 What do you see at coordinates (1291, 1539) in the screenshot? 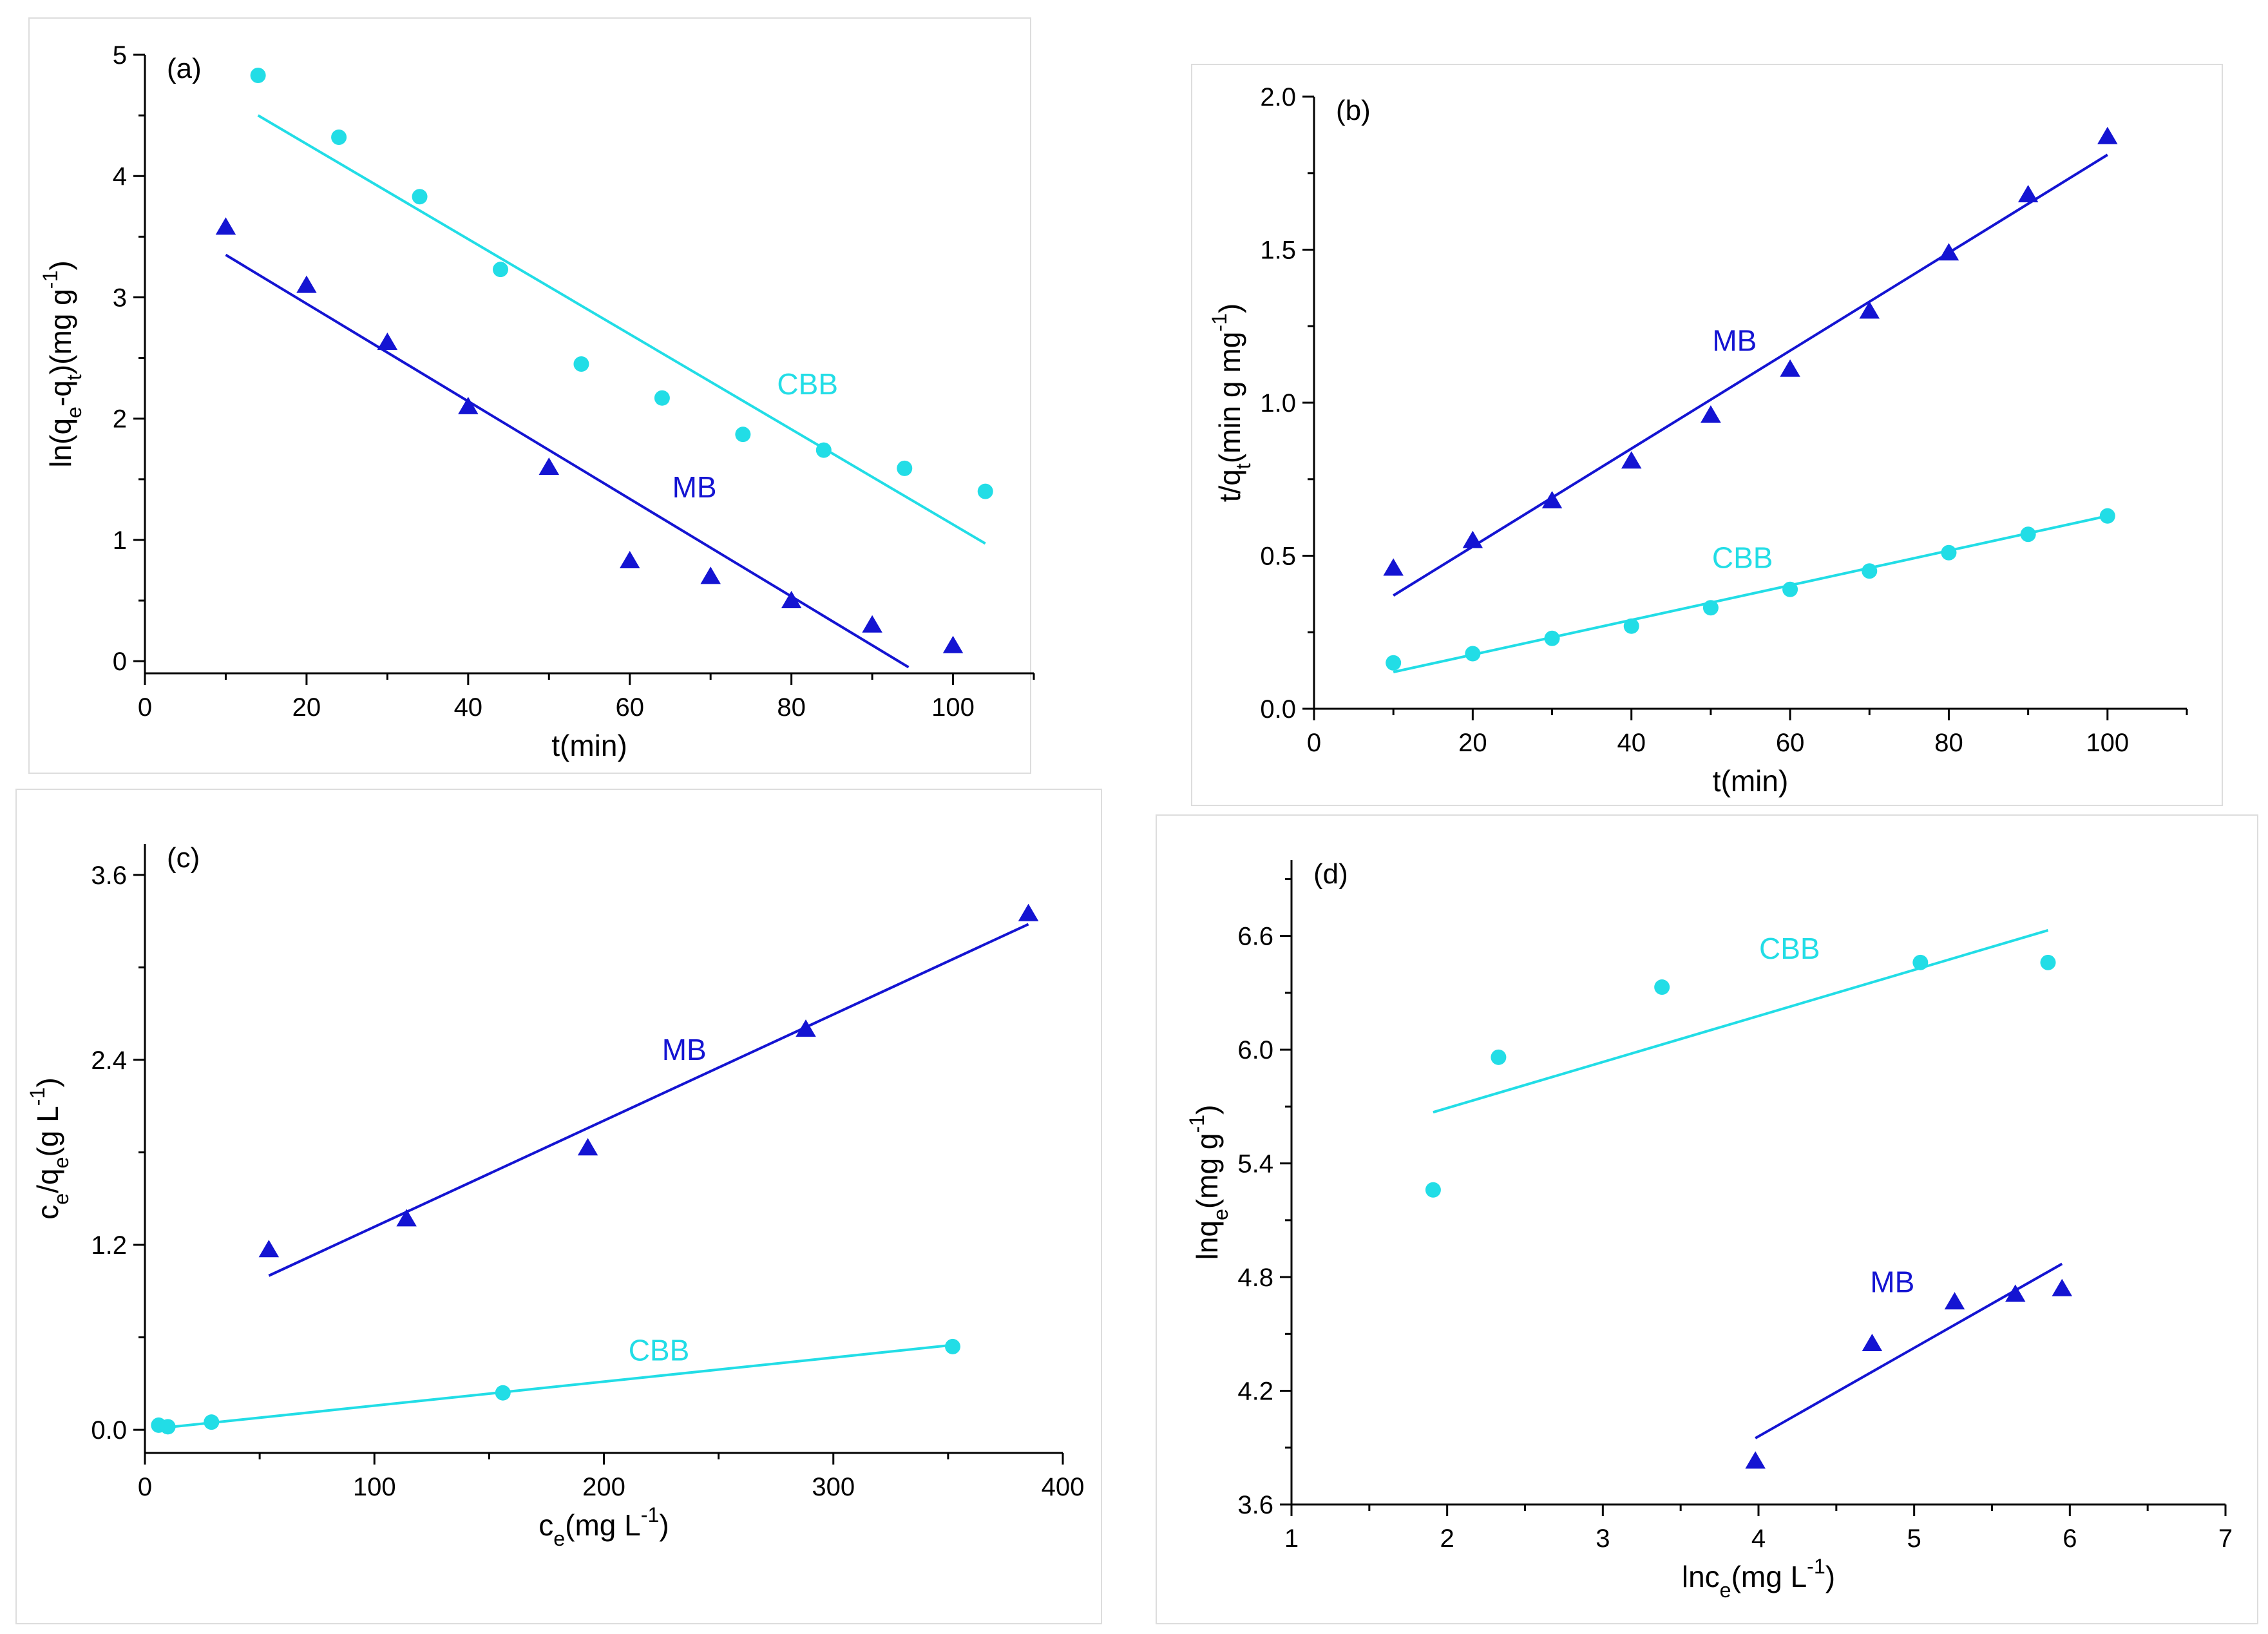
I see `x-tick-label: 1` at bounding box center [1291, 1539].